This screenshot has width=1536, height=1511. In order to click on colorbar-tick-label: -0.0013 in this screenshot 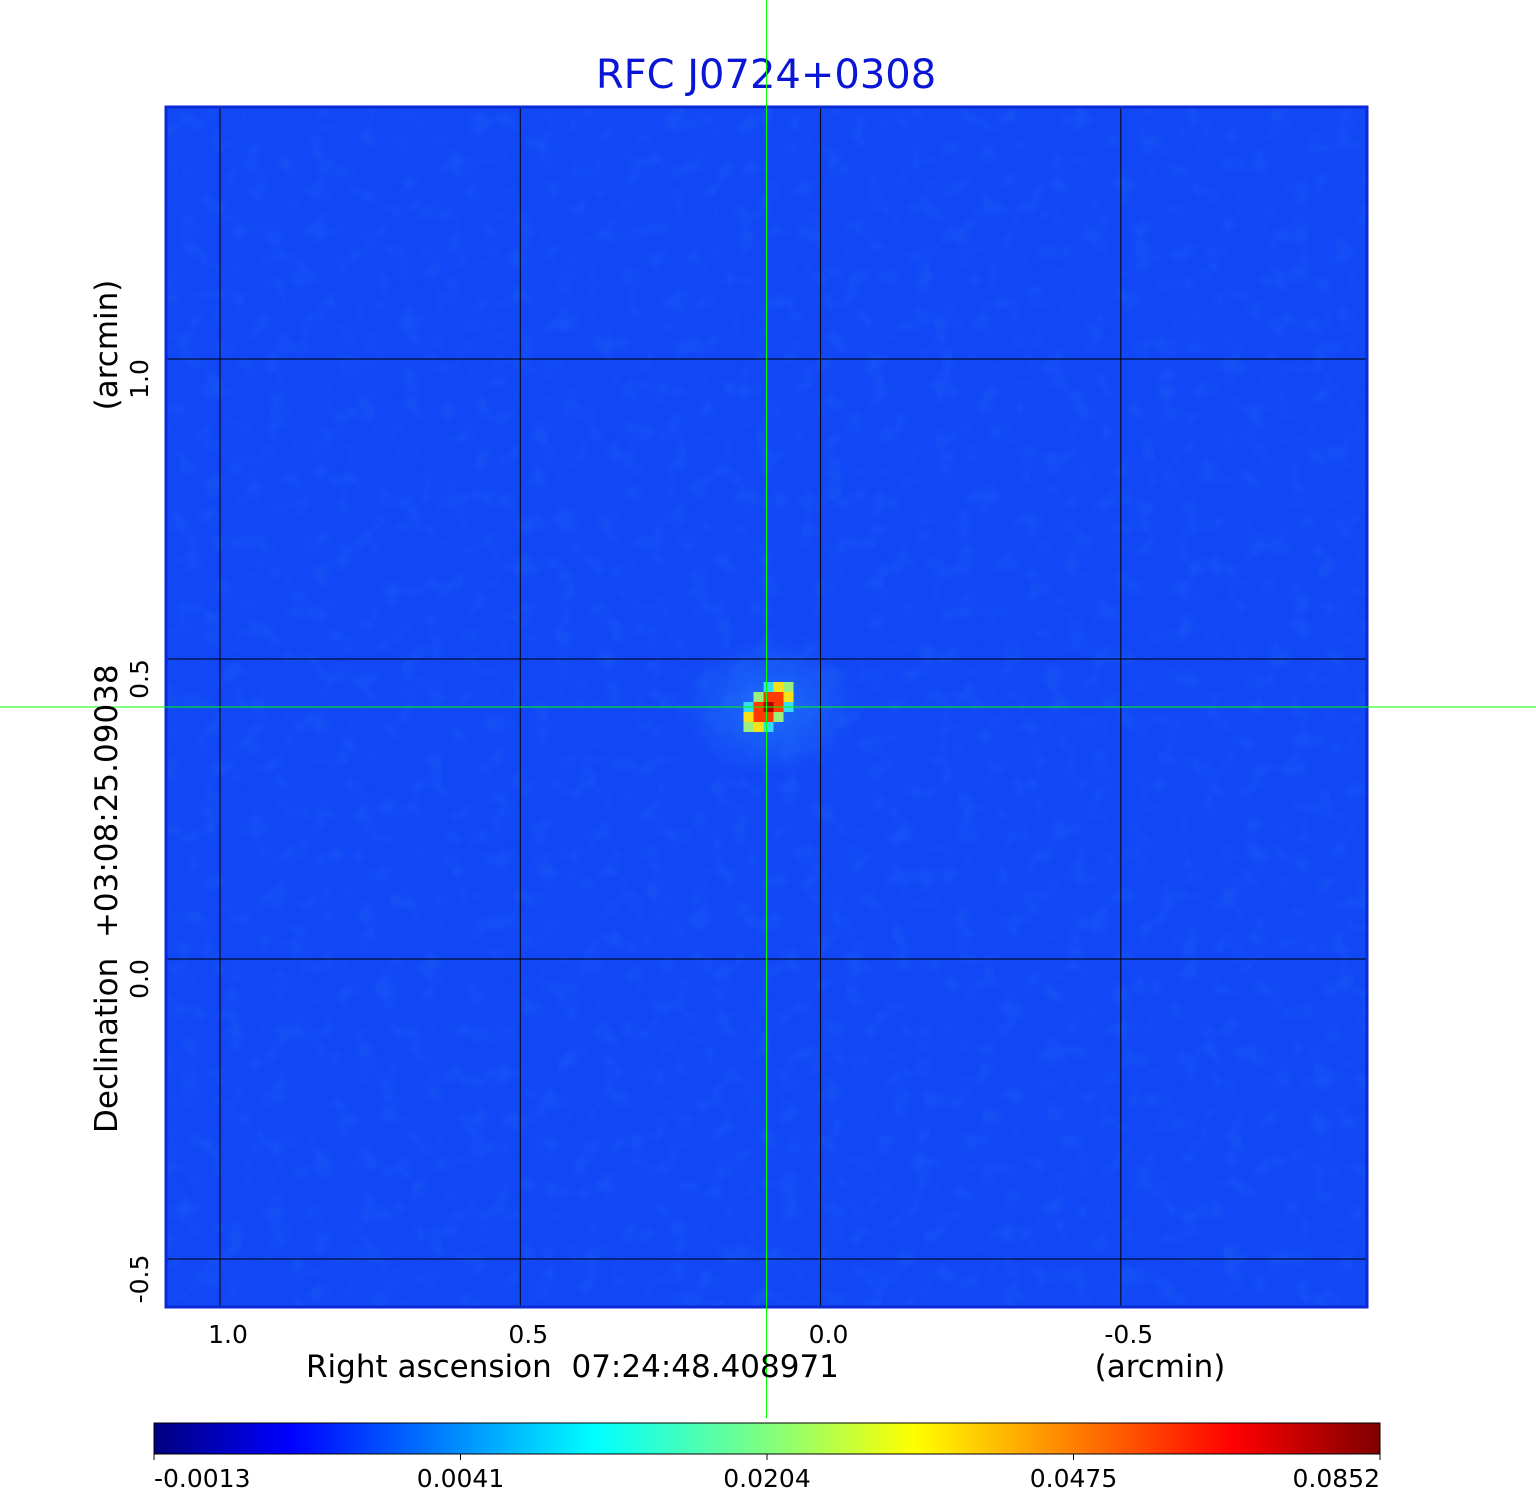, I will do `click(202, 1478)`.